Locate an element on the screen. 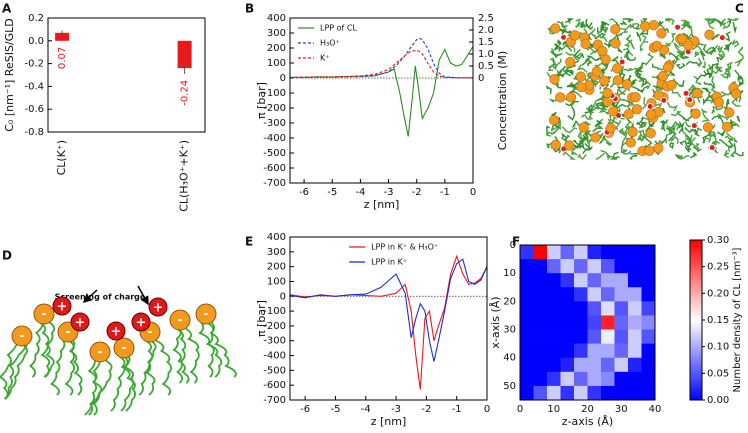 The height and width of the screenshot is (433, 748). y-tick-label: -400 is located at coordinates (274, 138).